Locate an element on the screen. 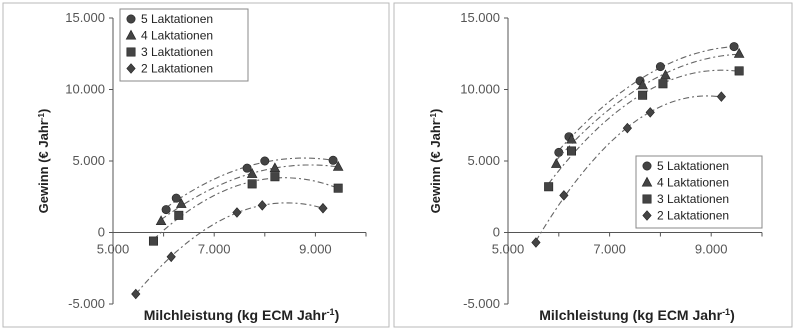 Image resolution: width=795 pixels, height=330 pixels. x-axis-title: Milchleistung (kg ECM Jahr-1) is located at coordinates (242, 315).